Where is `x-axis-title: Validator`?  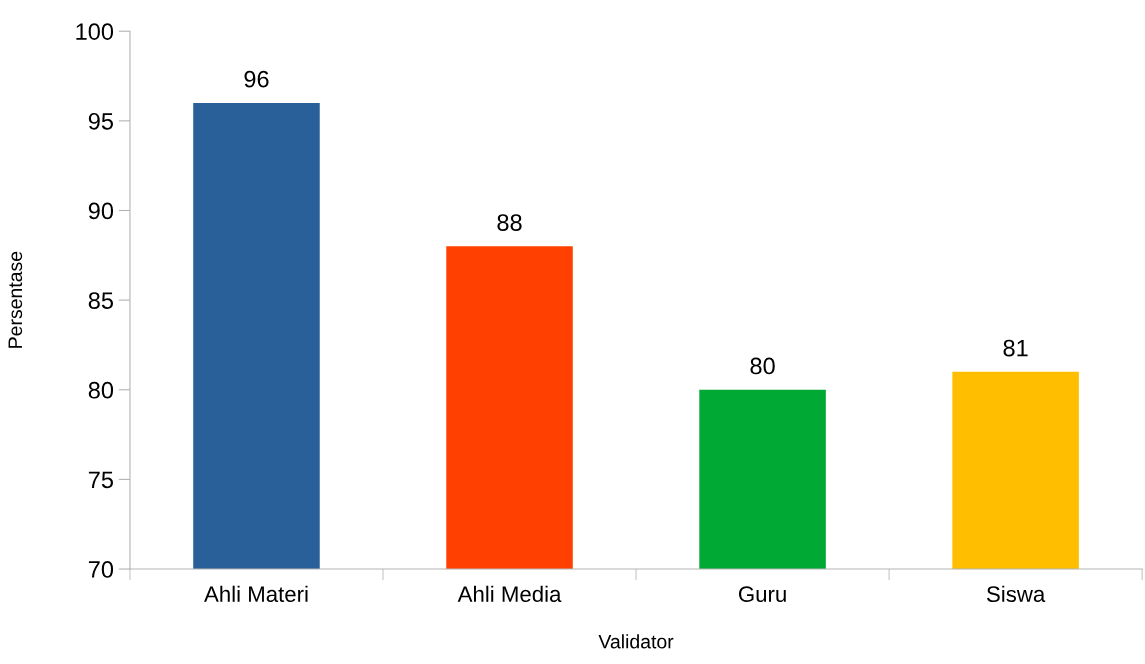 x-axis-title: Validator is located at coordinates (636, 641).